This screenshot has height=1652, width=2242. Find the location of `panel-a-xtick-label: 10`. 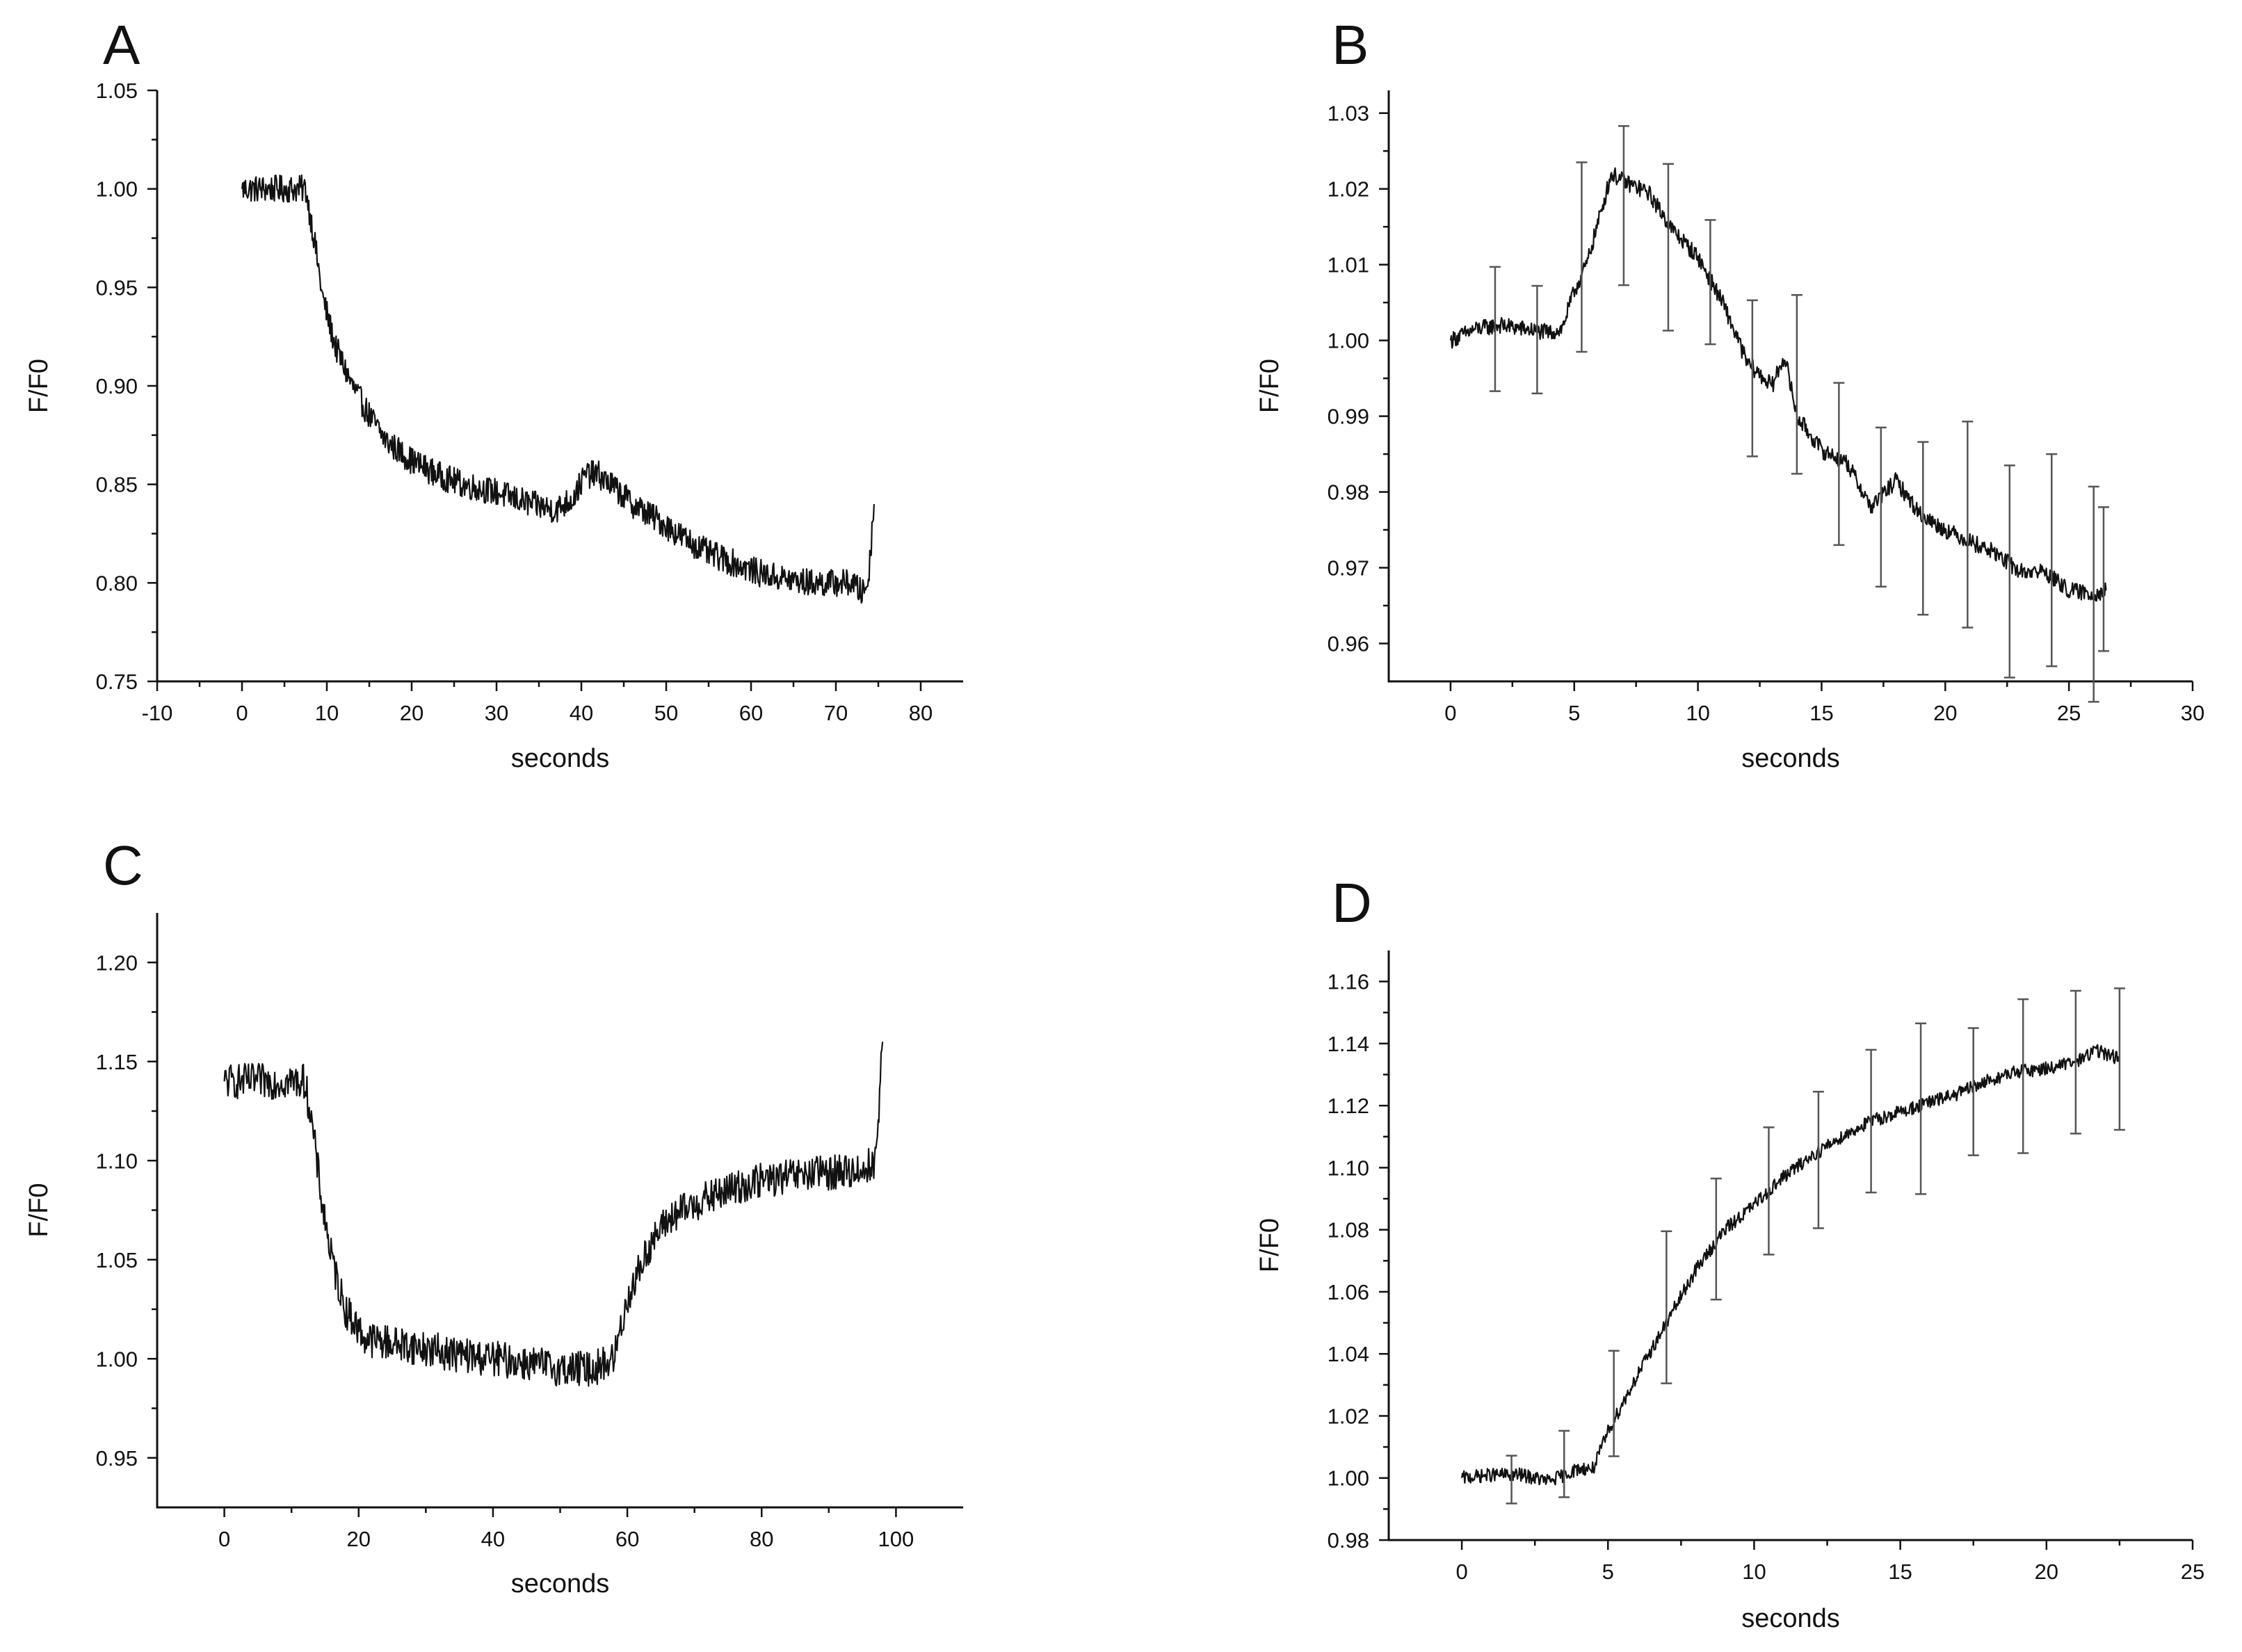

panel-a-xtick-label: 10 is located at coordinates (327, 713).